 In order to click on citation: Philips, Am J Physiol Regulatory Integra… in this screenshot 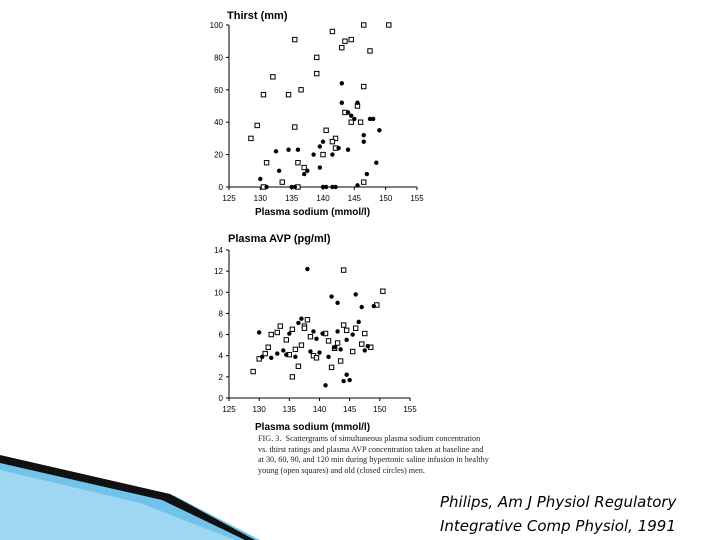, I will do `click(580, 514)`.